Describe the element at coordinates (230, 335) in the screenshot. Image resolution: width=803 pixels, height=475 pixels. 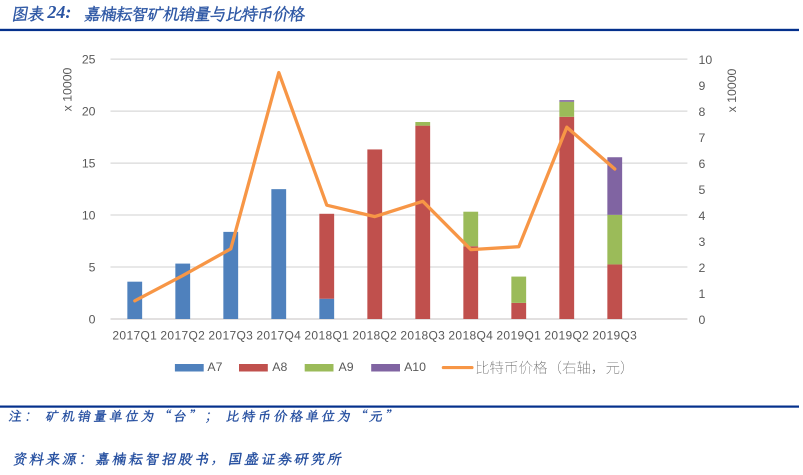
I see `svg-text: 2017Q3` at that location.